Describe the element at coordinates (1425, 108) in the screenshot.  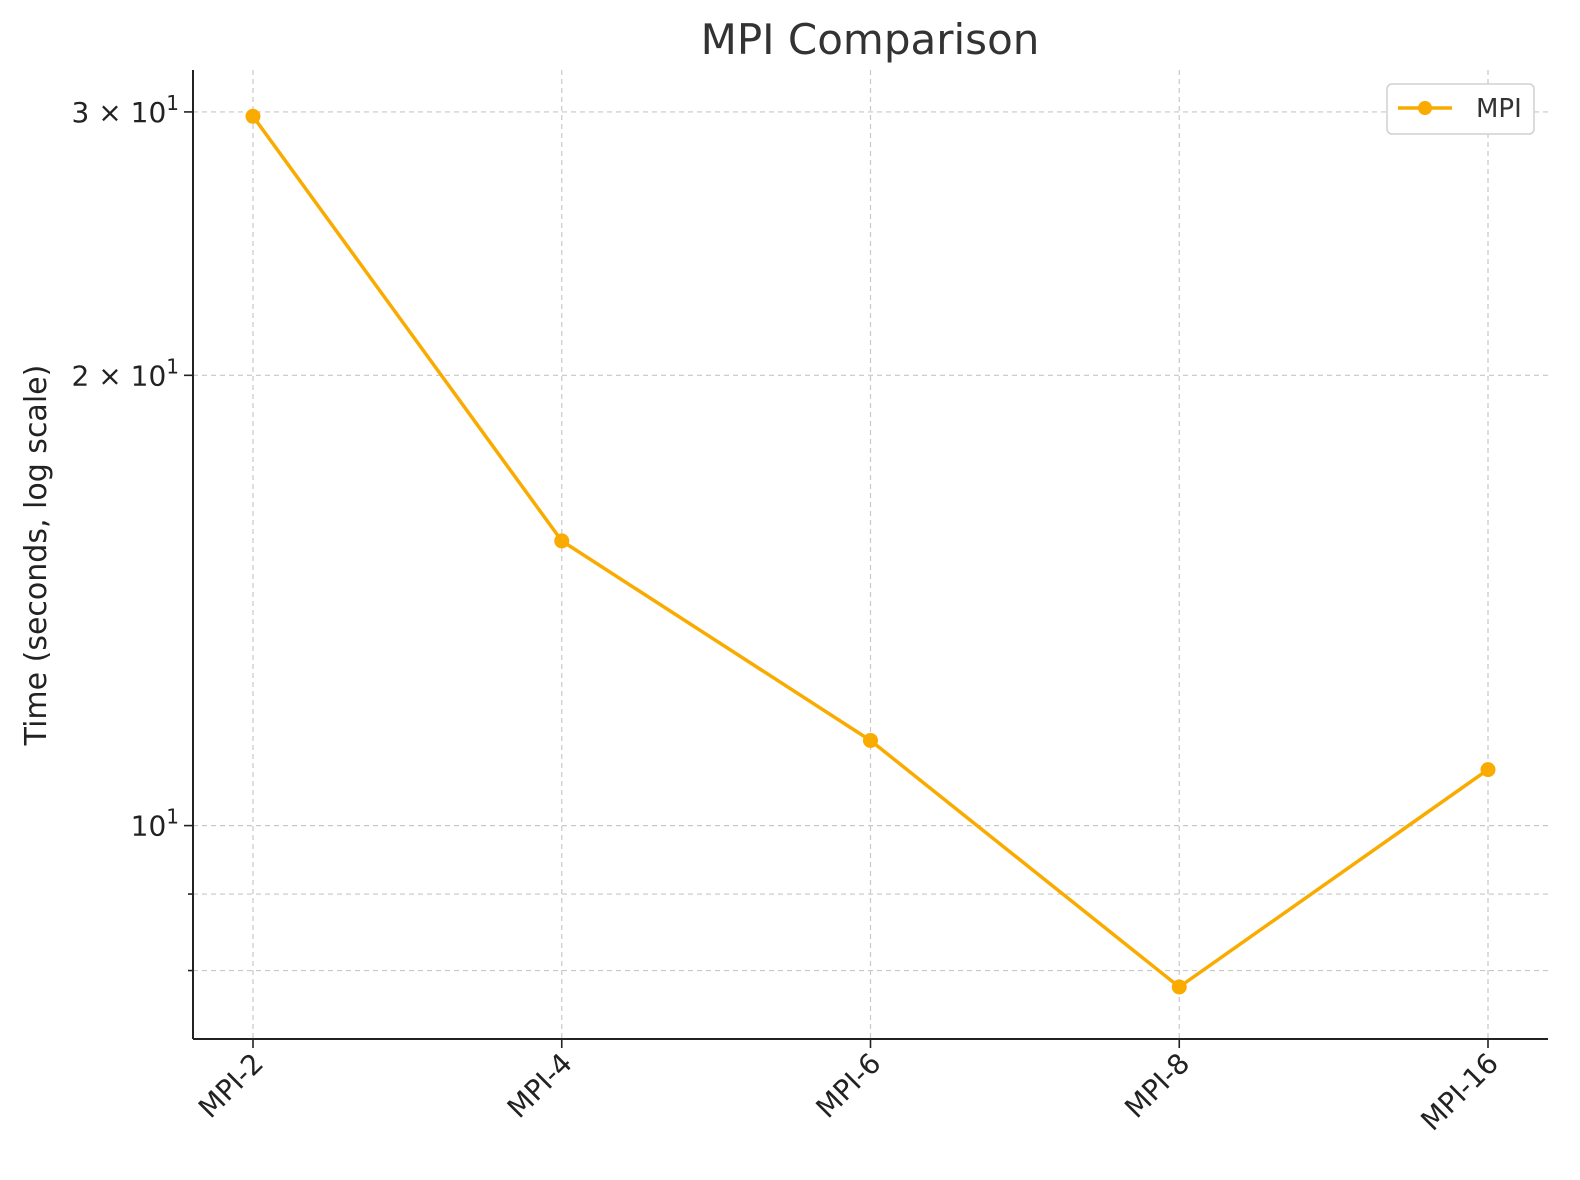
I see `legend-marker-swatch` at that location.